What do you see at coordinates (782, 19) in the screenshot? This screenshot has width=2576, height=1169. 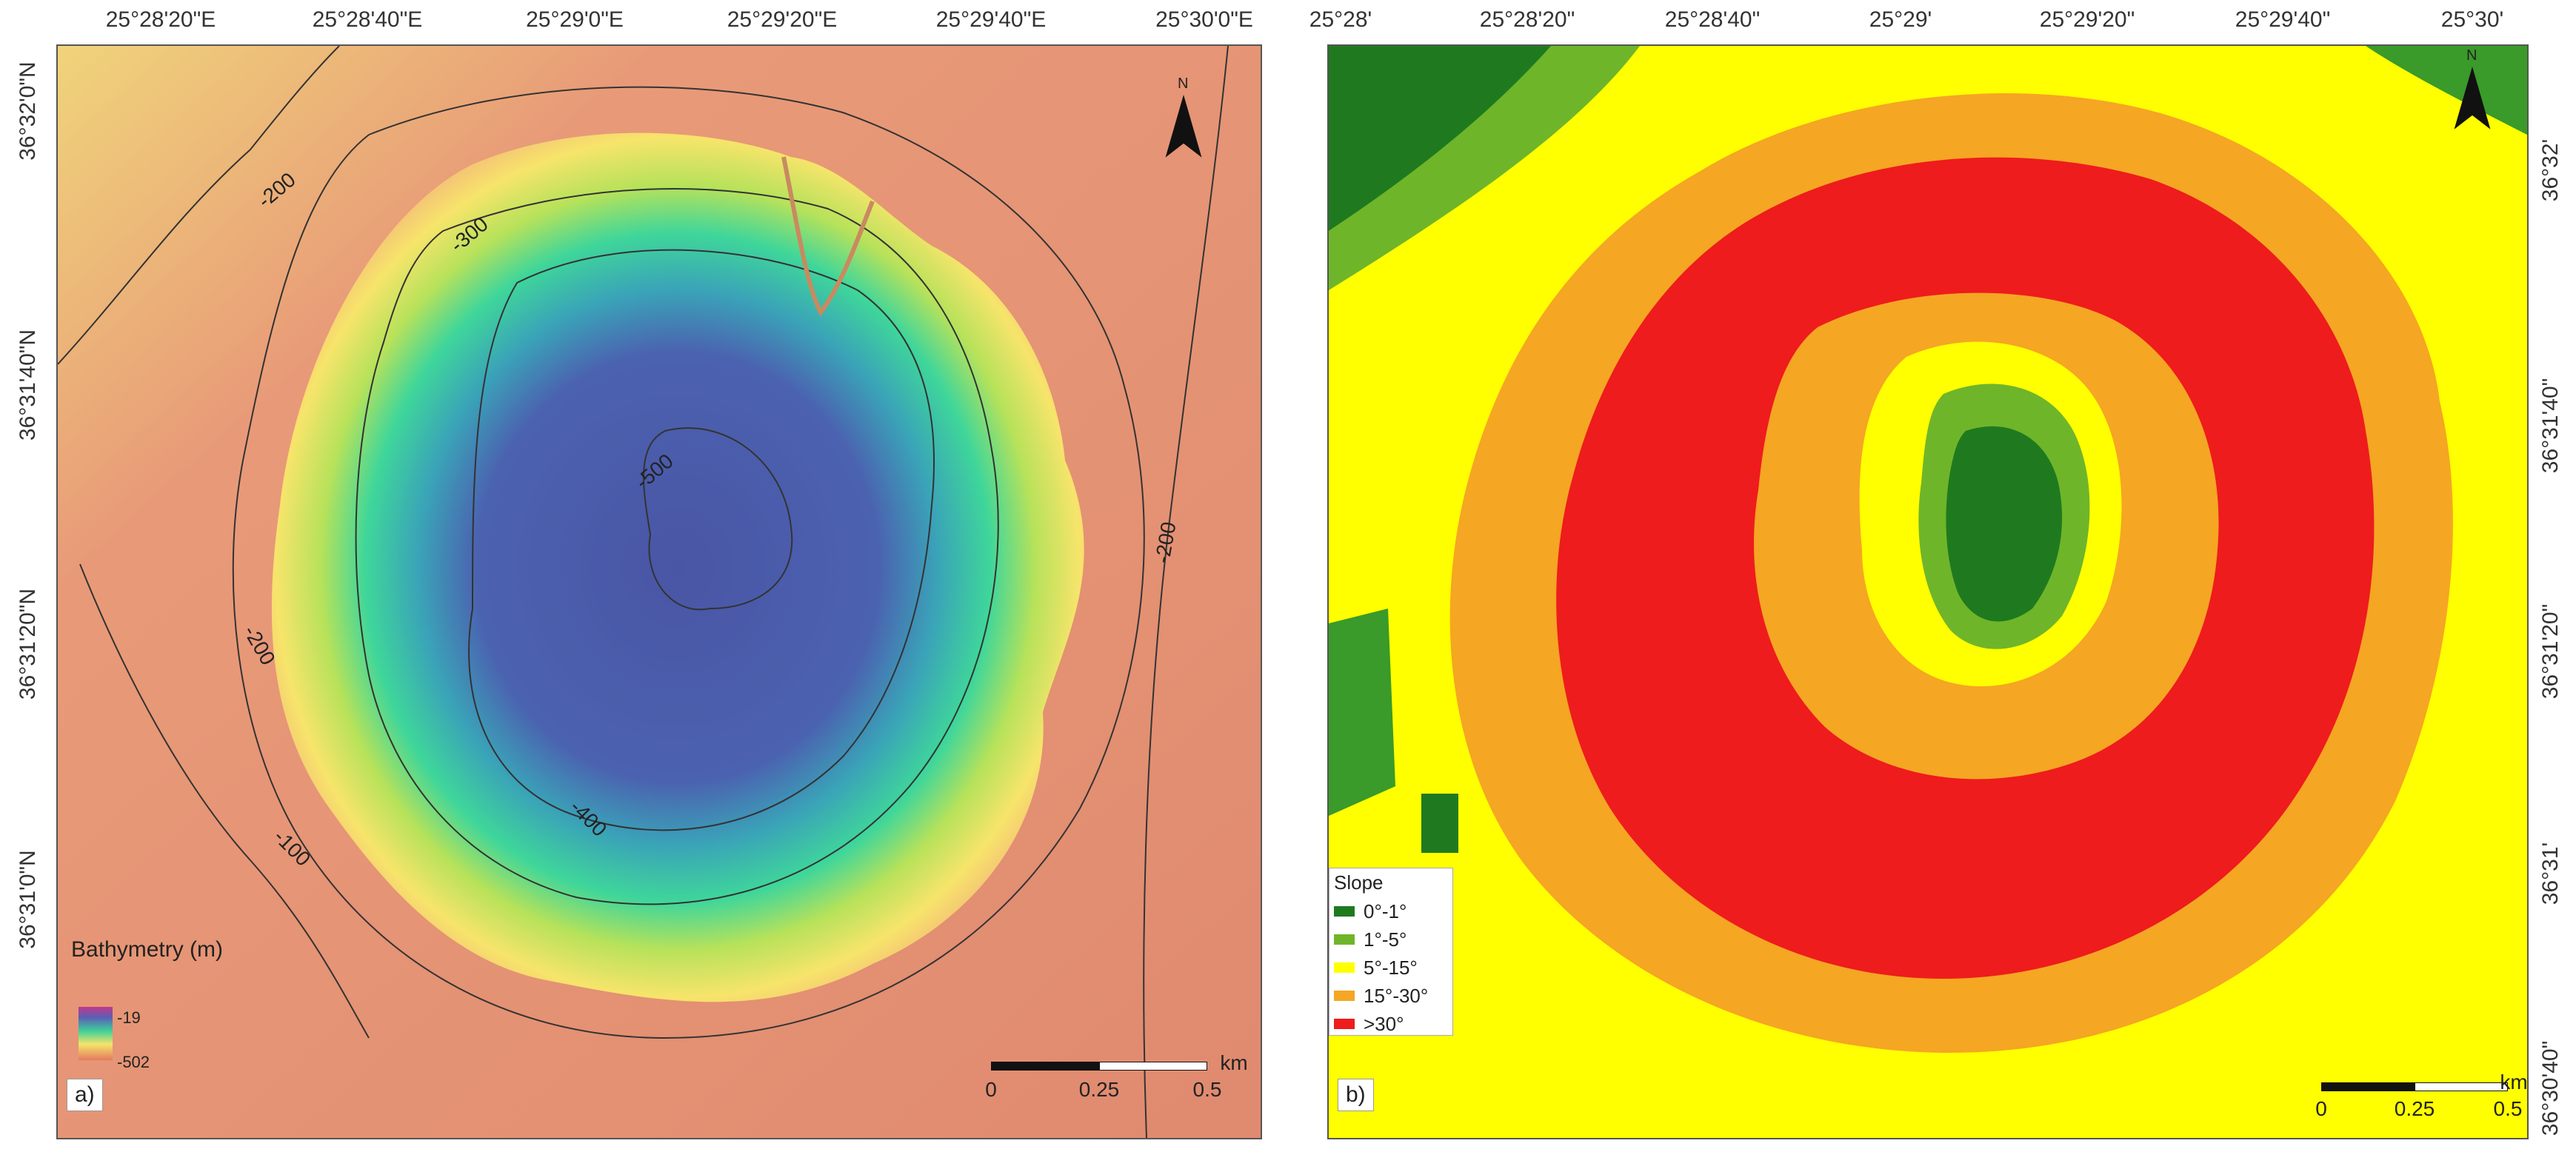 I see `panel-a-top-tick-4: 25°29'20"E` at bounding box center [782, 19].